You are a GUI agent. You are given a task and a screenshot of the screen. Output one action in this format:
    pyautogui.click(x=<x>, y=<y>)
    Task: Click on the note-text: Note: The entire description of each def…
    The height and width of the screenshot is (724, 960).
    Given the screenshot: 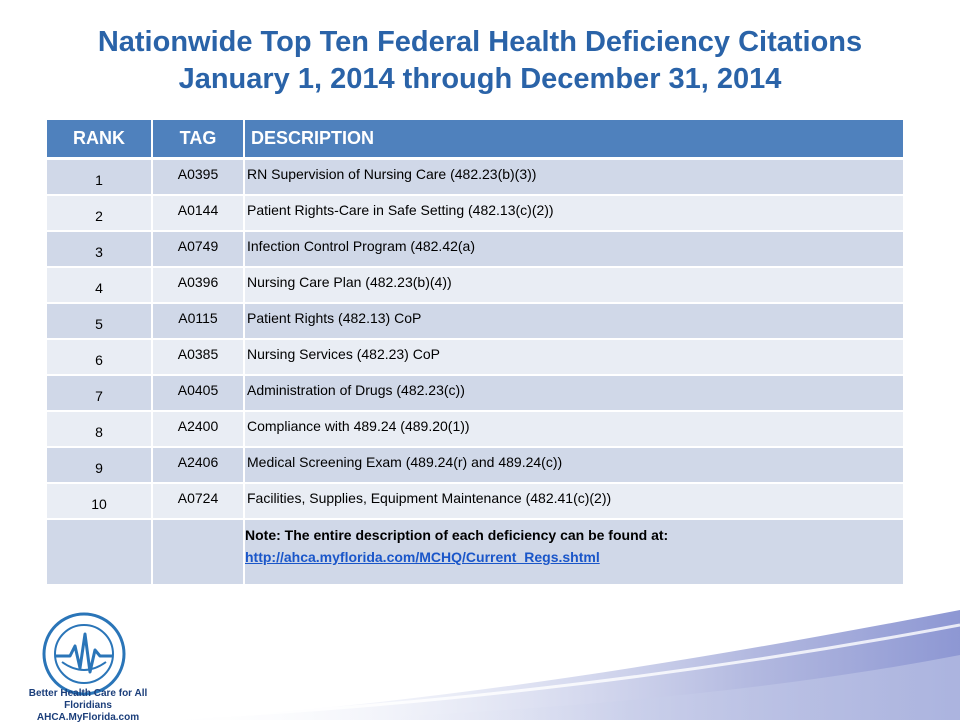 What is the action you would take?
    pyautogui.click(x=457, y=535)
    